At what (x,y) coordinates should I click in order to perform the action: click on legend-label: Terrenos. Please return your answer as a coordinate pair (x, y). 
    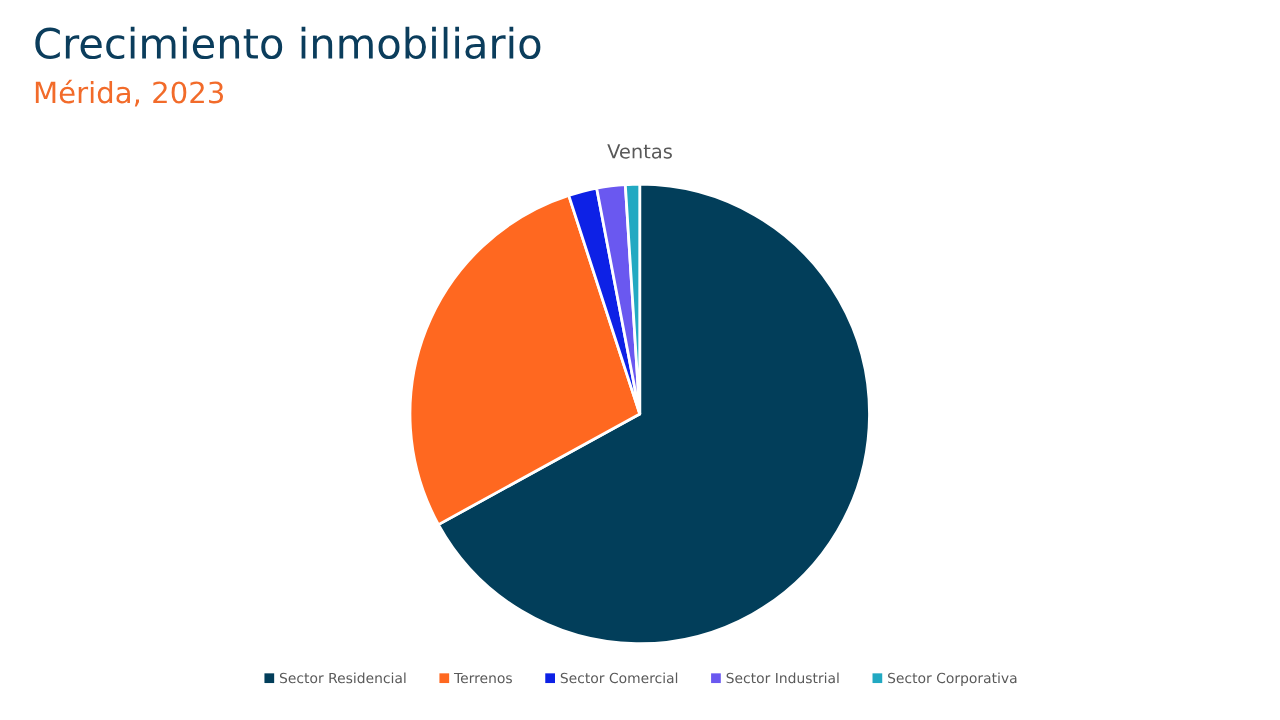
    Looking at the image, I should click on (482, 678).